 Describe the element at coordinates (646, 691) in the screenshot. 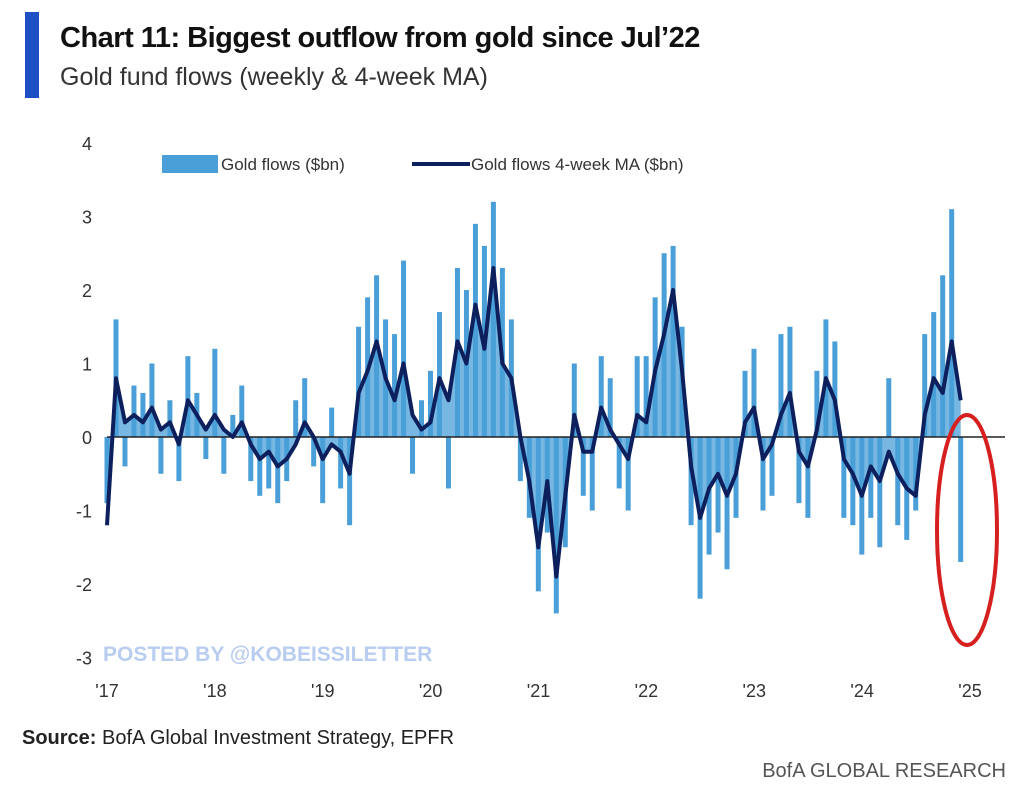

I see `x-tick-label: '22` at that location.